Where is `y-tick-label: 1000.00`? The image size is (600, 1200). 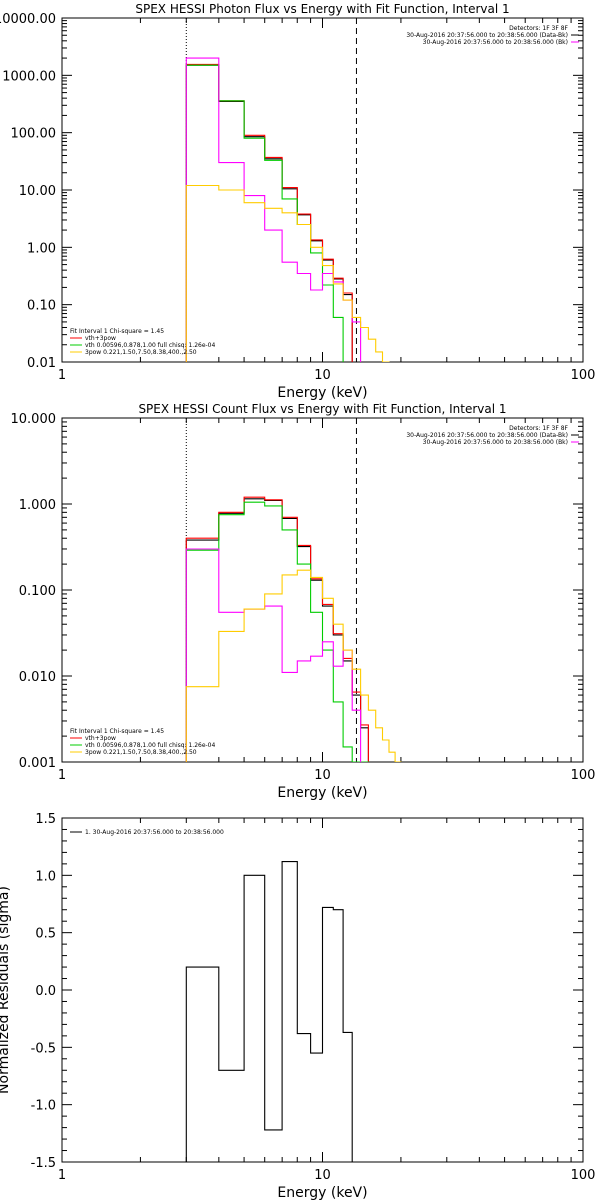
y-tick-label: 1000.00 is located at coordinates (29, 76).